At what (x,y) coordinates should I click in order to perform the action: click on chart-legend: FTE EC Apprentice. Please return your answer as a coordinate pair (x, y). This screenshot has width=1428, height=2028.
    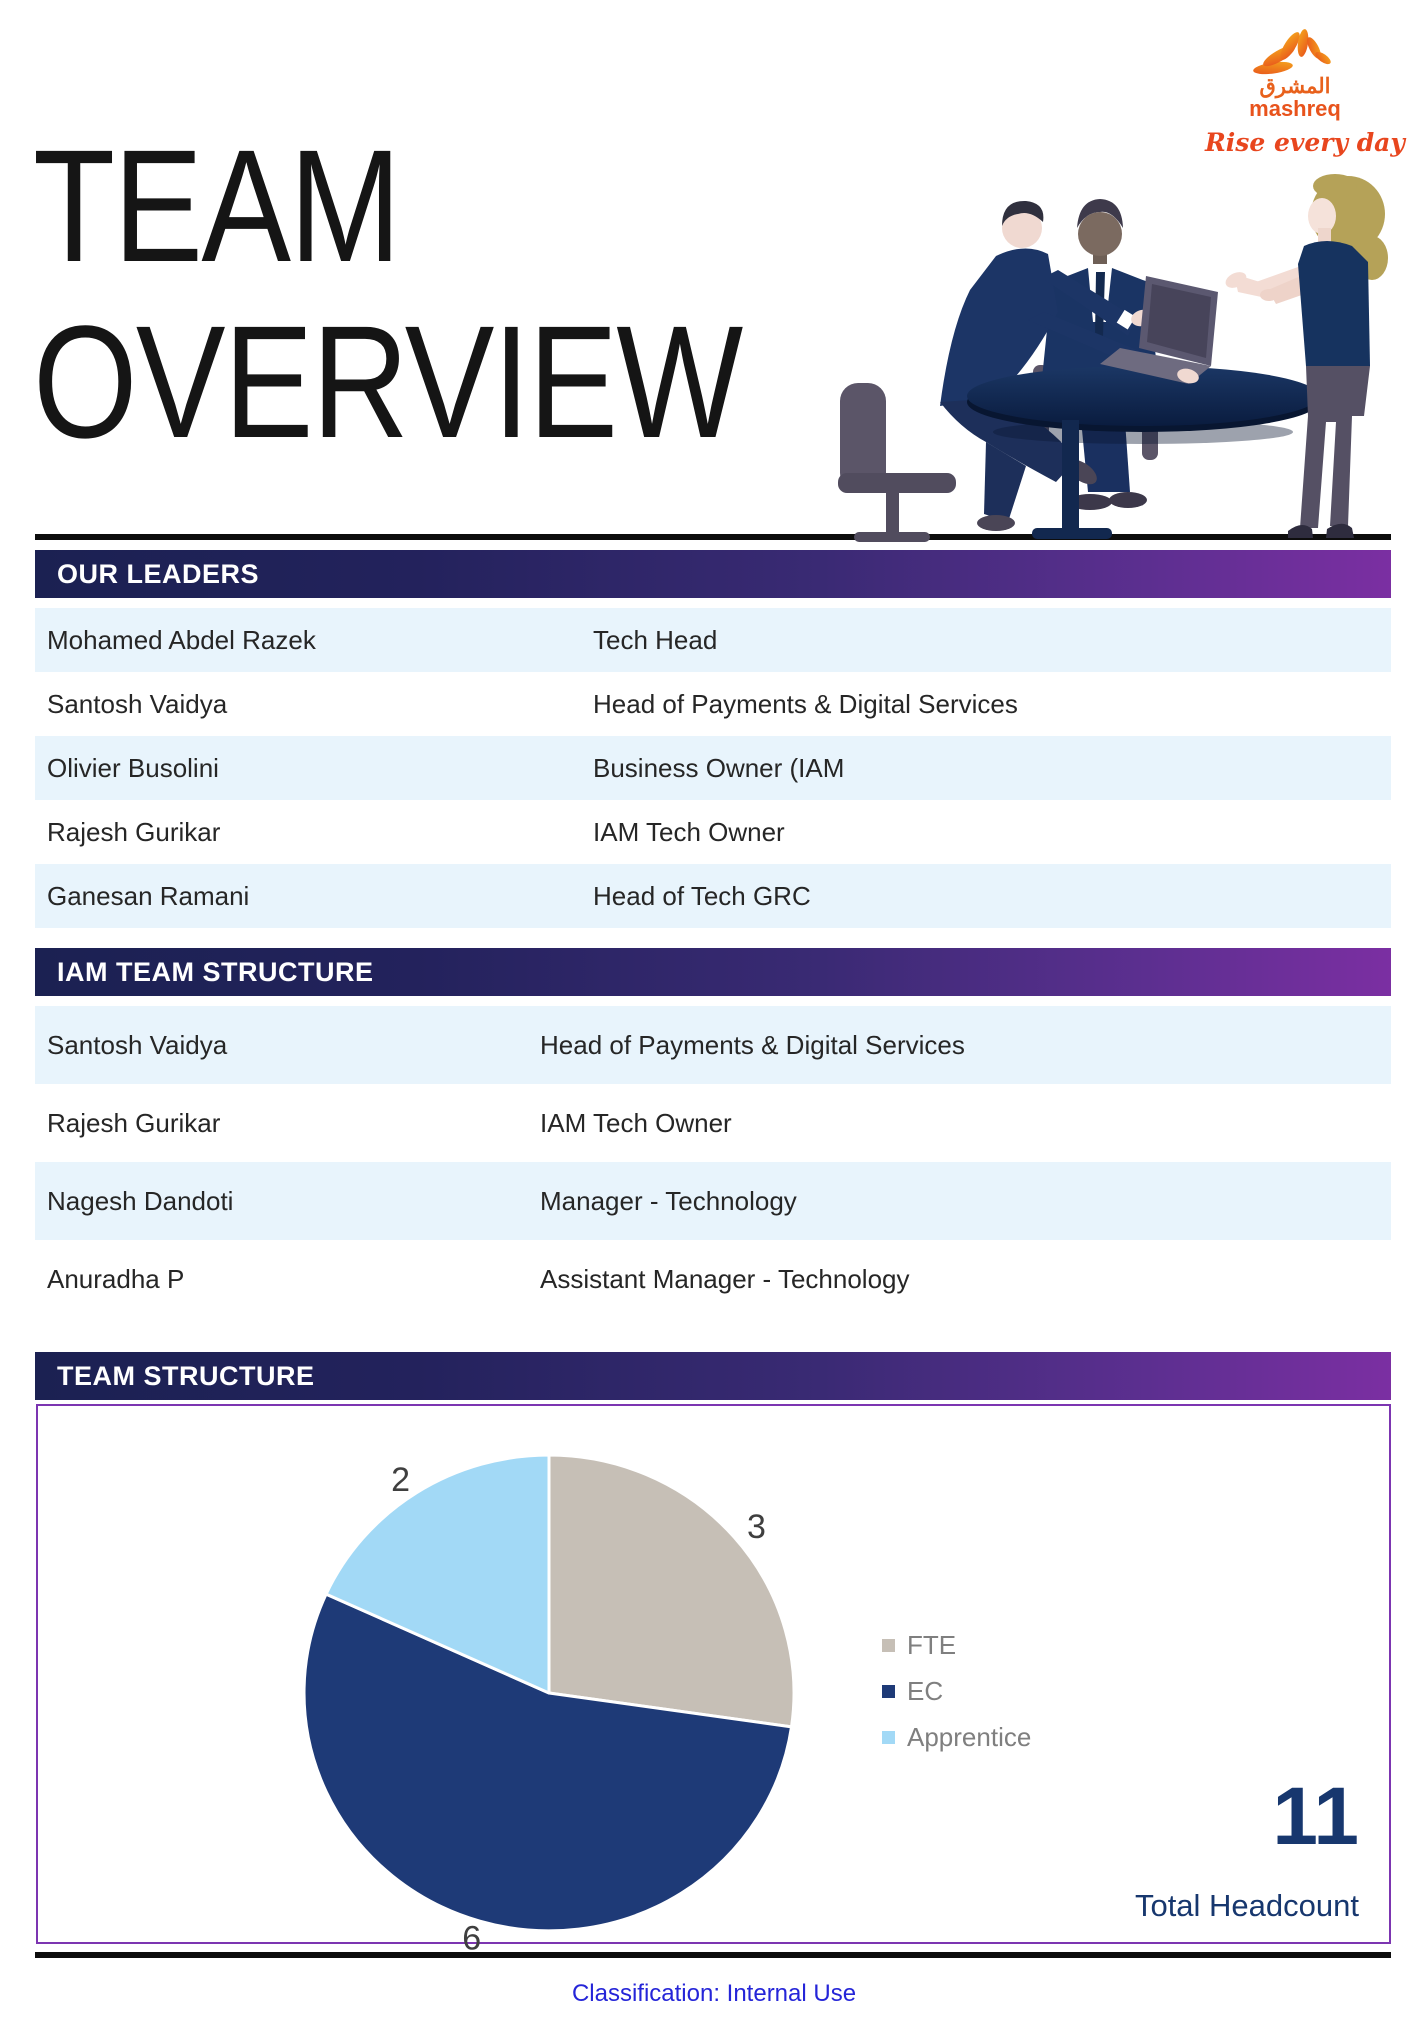
    Looking at the image, I should click on (956, 1691).